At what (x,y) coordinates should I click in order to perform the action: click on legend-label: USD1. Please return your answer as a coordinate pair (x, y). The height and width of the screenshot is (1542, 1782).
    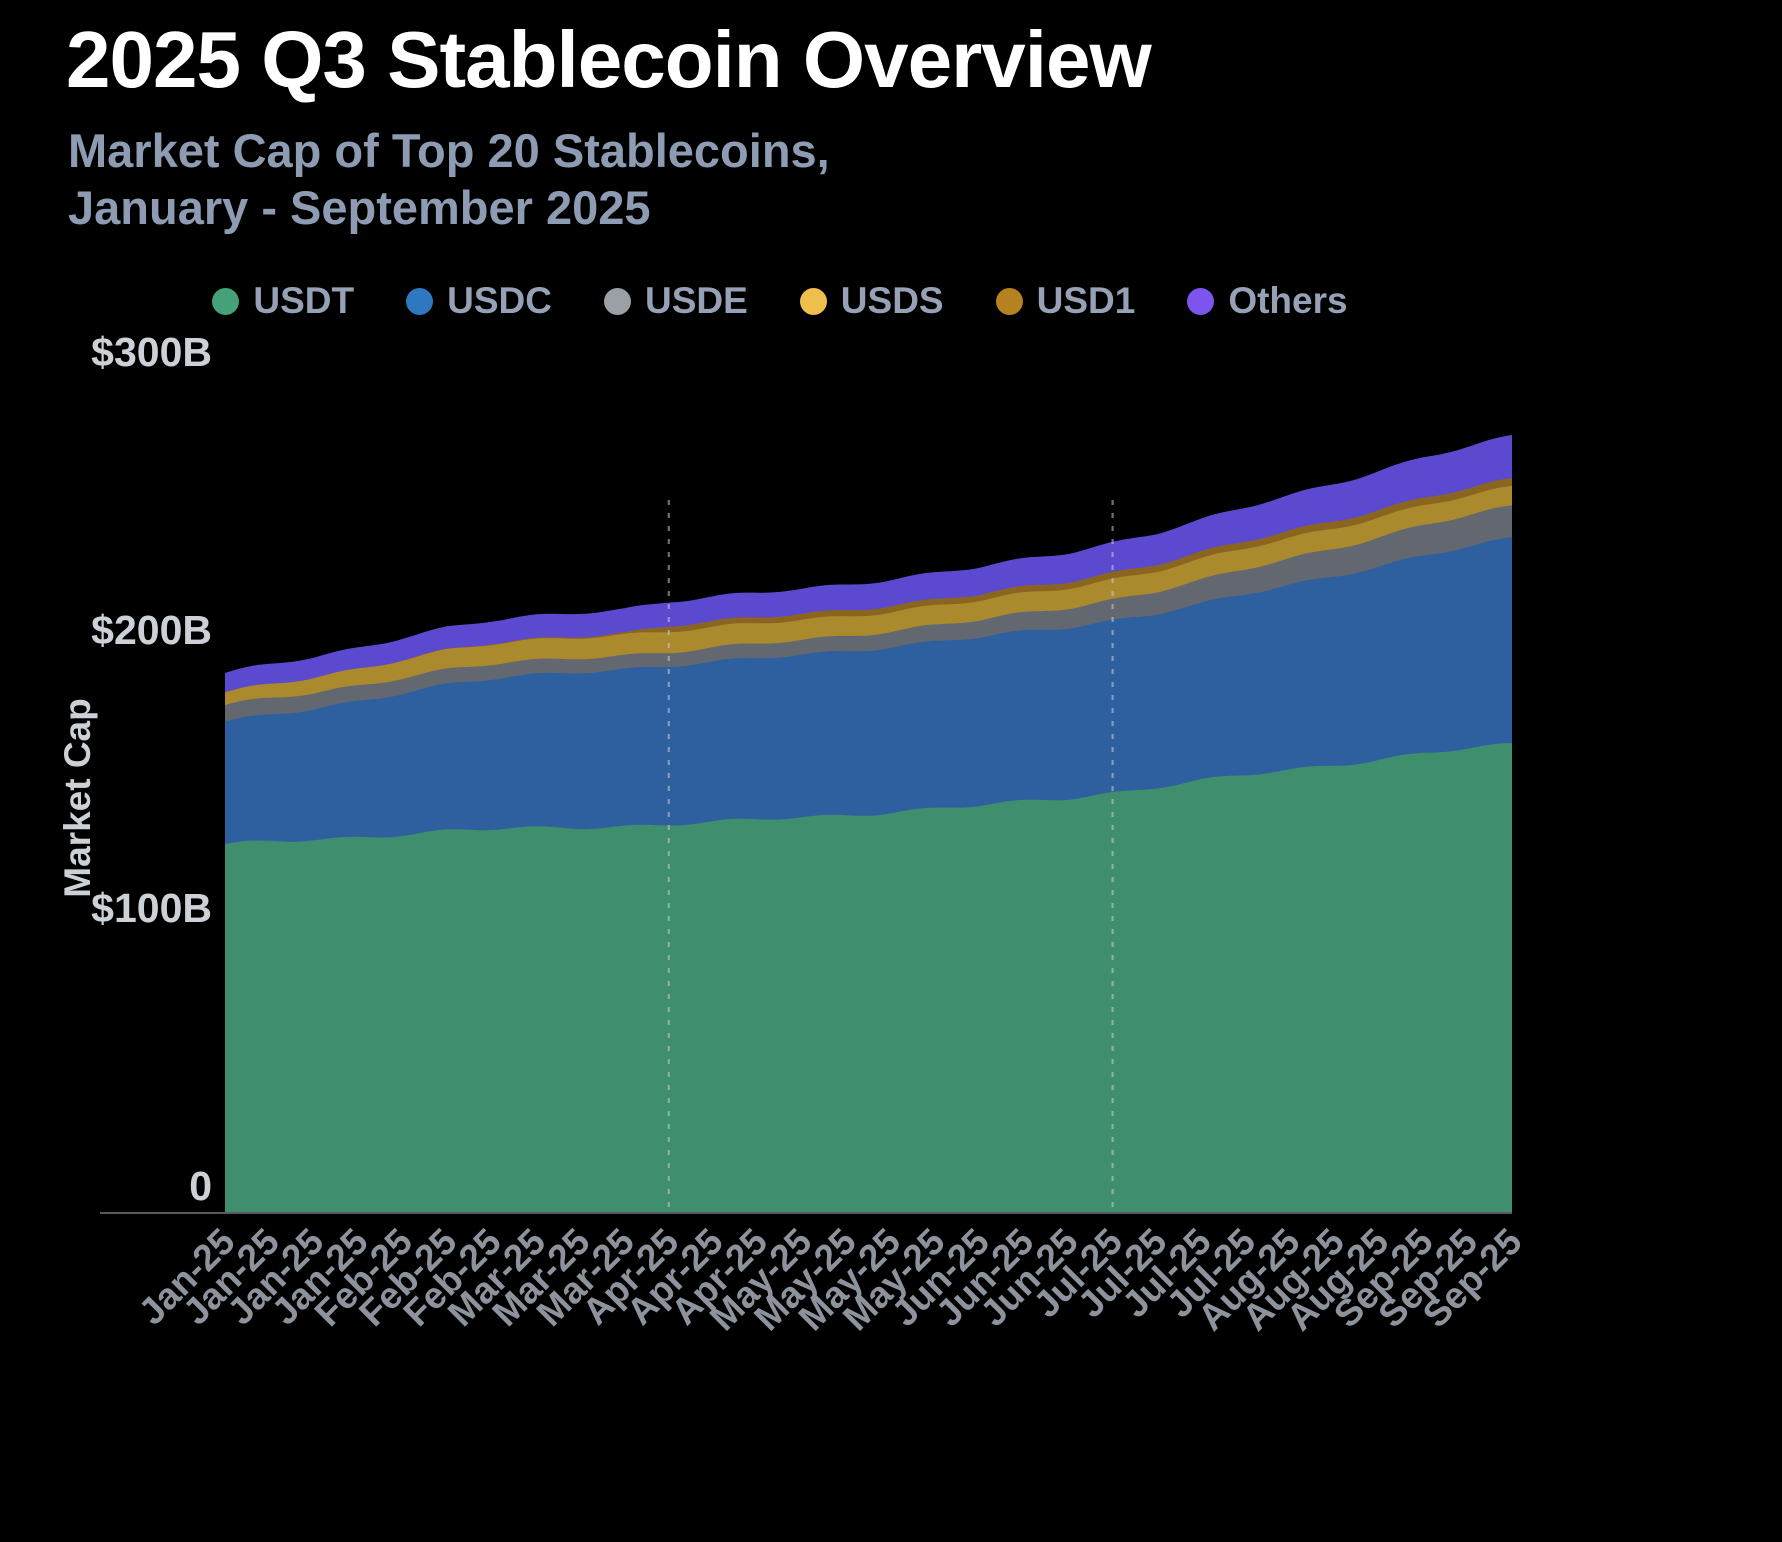
    Looking at the image, I should click on (1086, 300).